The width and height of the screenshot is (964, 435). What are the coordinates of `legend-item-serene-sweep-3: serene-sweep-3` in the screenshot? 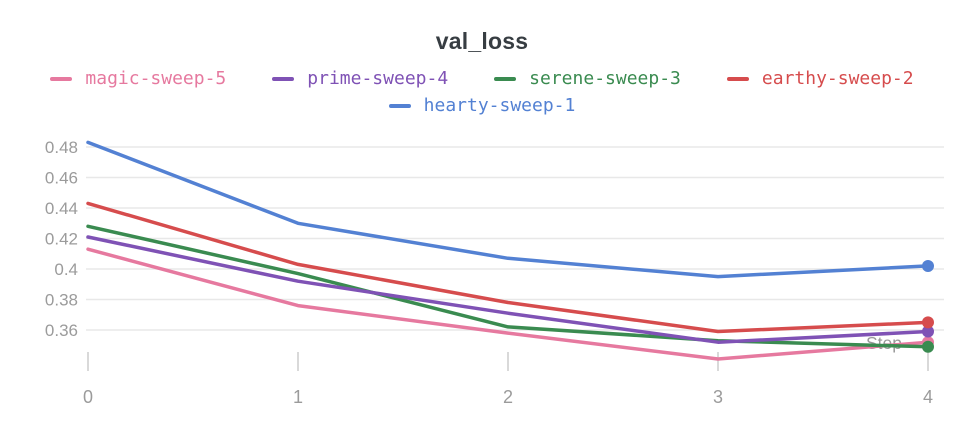 It's located at (587, 79).